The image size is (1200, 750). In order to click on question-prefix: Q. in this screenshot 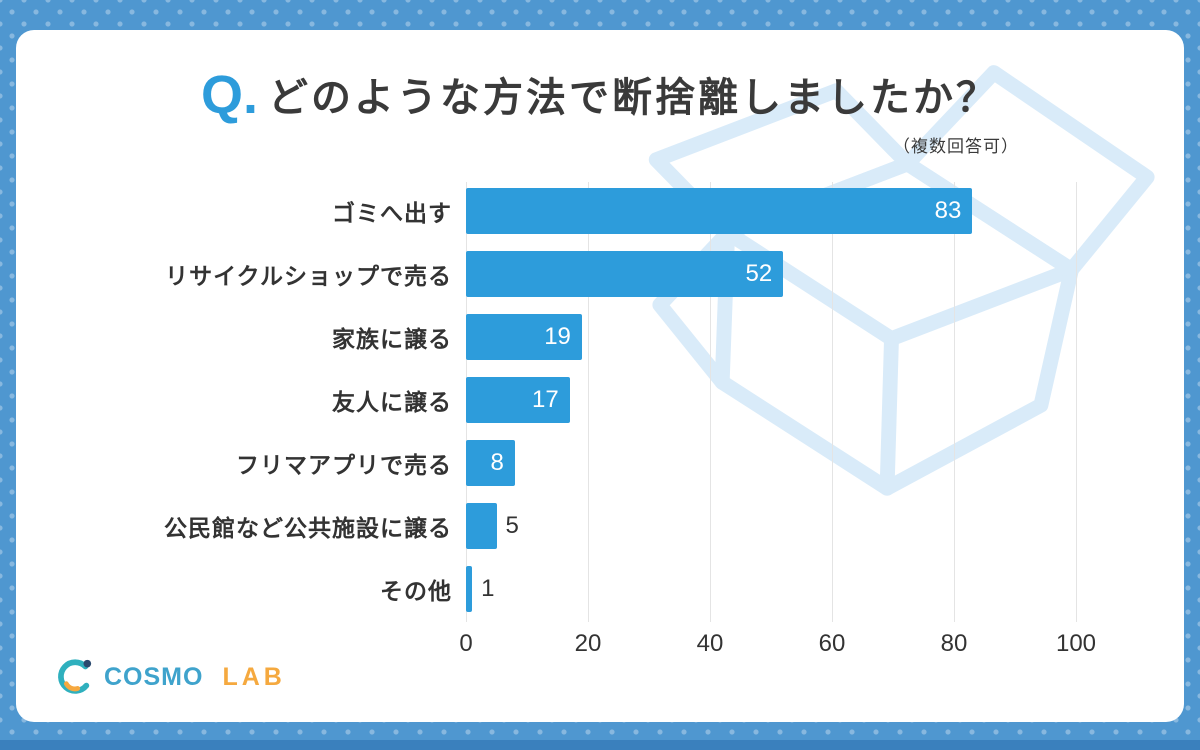, I will do `click(229, 95)`.